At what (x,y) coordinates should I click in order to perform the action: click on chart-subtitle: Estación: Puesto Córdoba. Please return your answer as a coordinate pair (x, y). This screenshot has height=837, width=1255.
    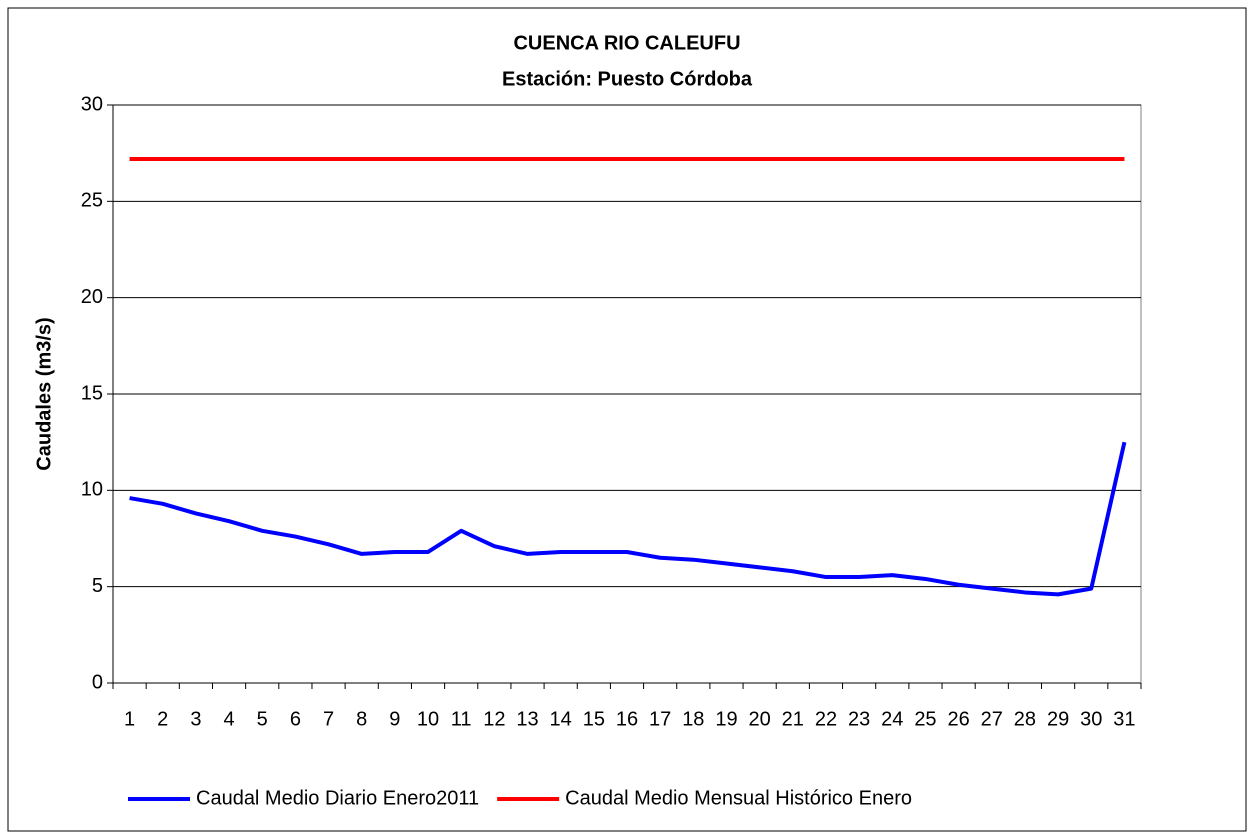
    Looking at the image, I should click on (627, 79).